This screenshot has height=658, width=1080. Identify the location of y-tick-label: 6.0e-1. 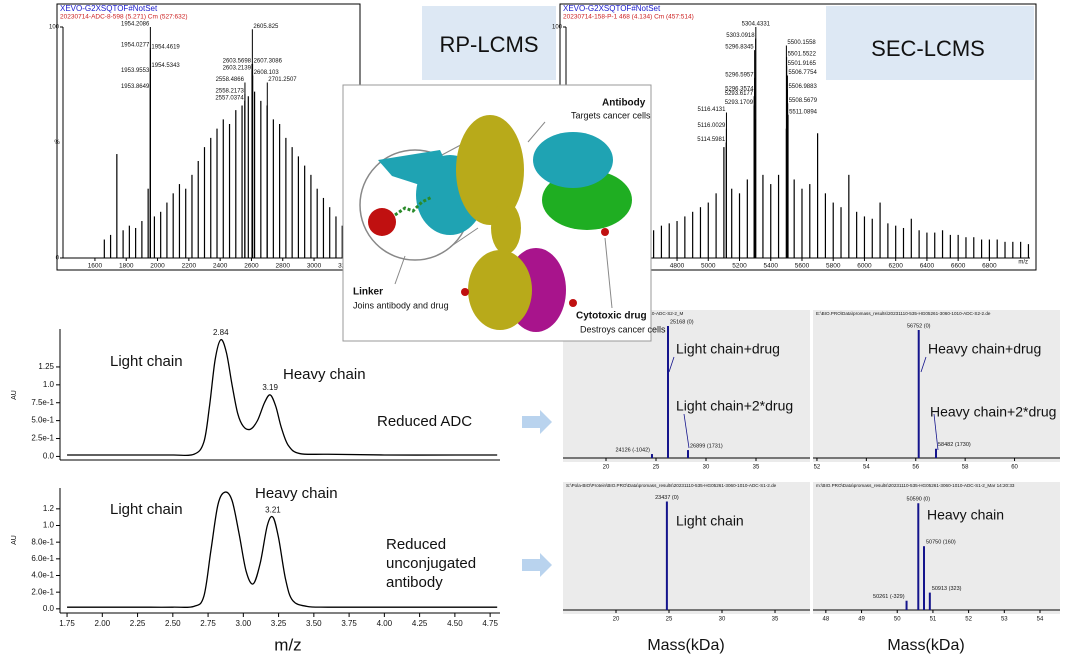
(42, 558).